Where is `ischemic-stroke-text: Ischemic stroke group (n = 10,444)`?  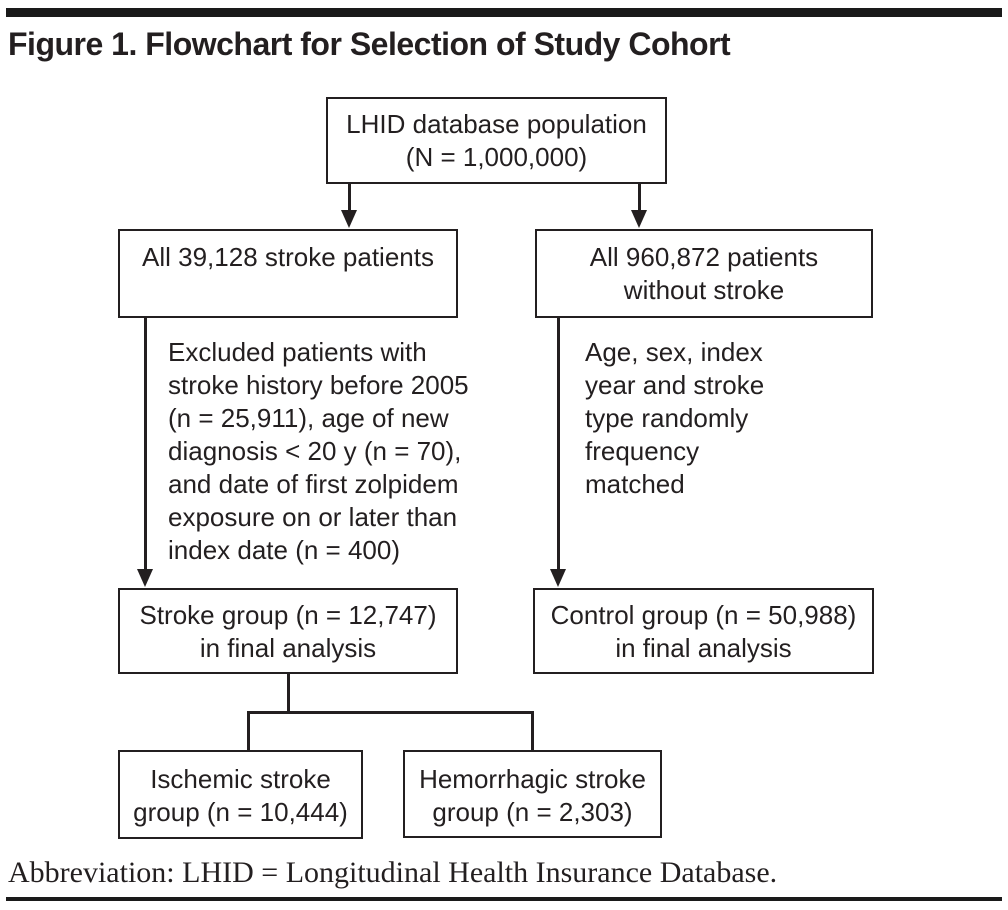
ischemic-stroke-text: Ischemic stroke group (n = 10,444) is located at coordinates (240, 795).